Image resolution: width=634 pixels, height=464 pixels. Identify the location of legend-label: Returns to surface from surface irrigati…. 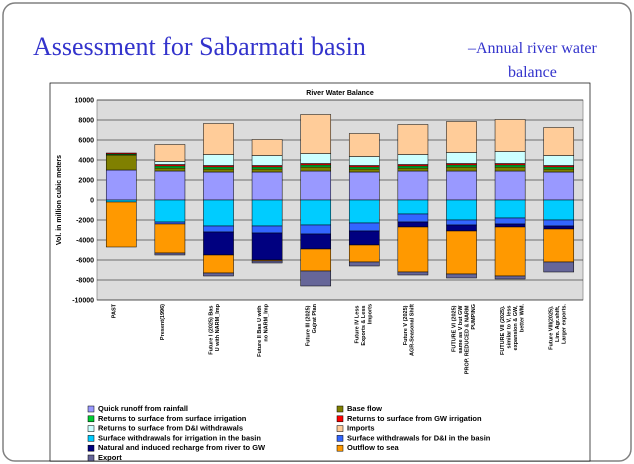
(172, 418).